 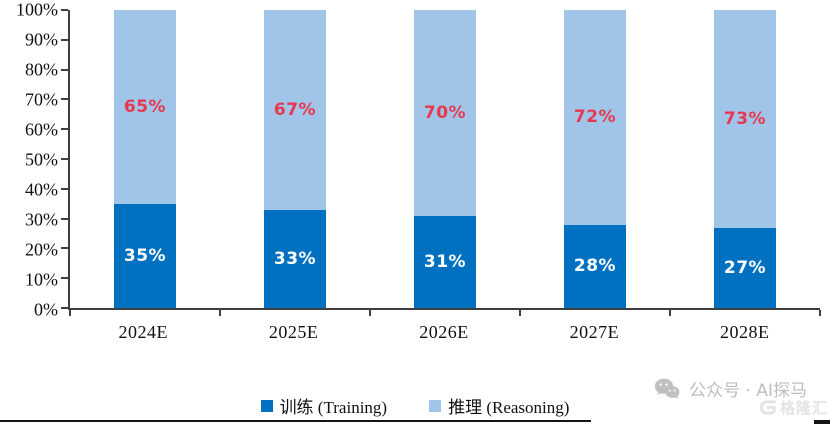 I want to click on bar-segment-reasoning: 70%, so click(x=445, y=113).